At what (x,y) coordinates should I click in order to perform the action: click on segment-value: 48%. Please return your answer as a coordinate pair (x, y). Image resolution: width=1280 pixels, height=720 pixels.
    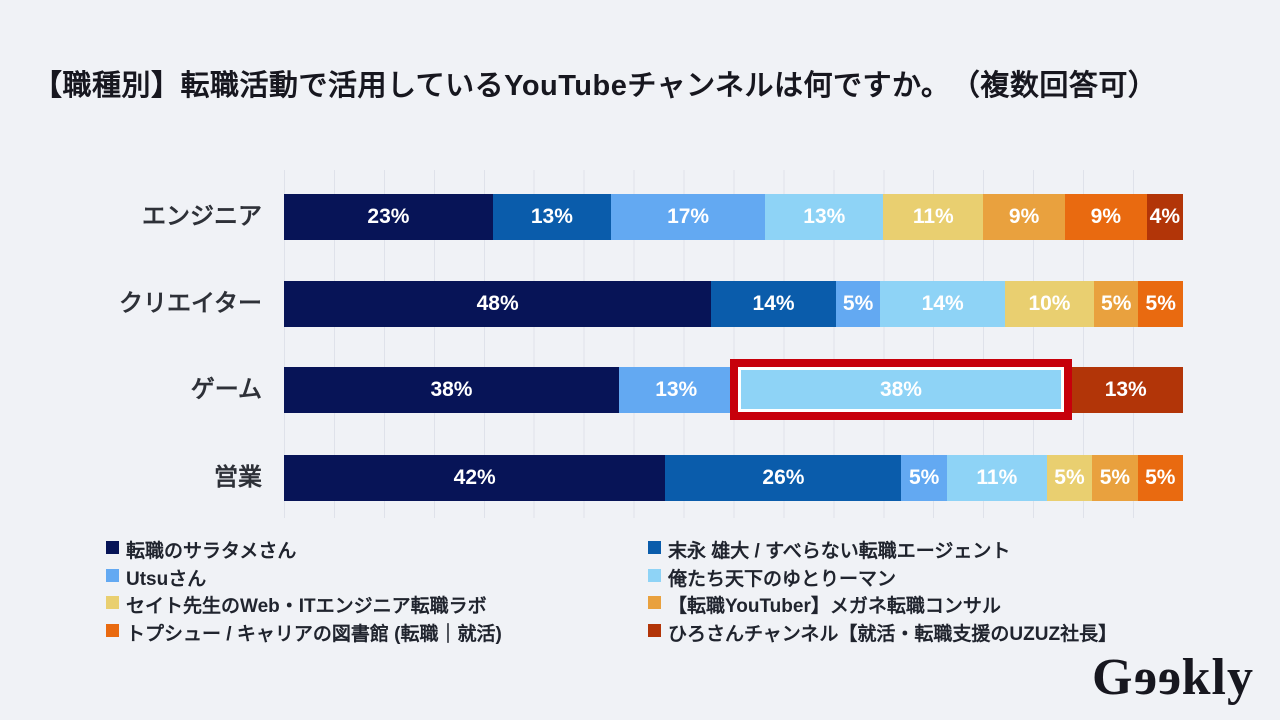
    Looking at the image, I should click on (497, 303).